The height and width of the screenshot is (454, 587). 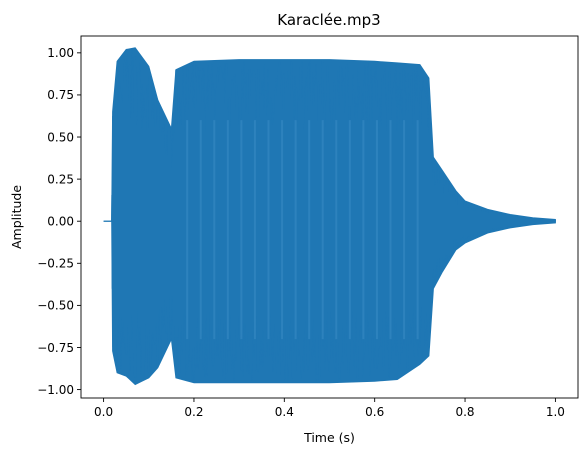 I want to click on x-tick-label: 0.6, so click(x=374, y=412).